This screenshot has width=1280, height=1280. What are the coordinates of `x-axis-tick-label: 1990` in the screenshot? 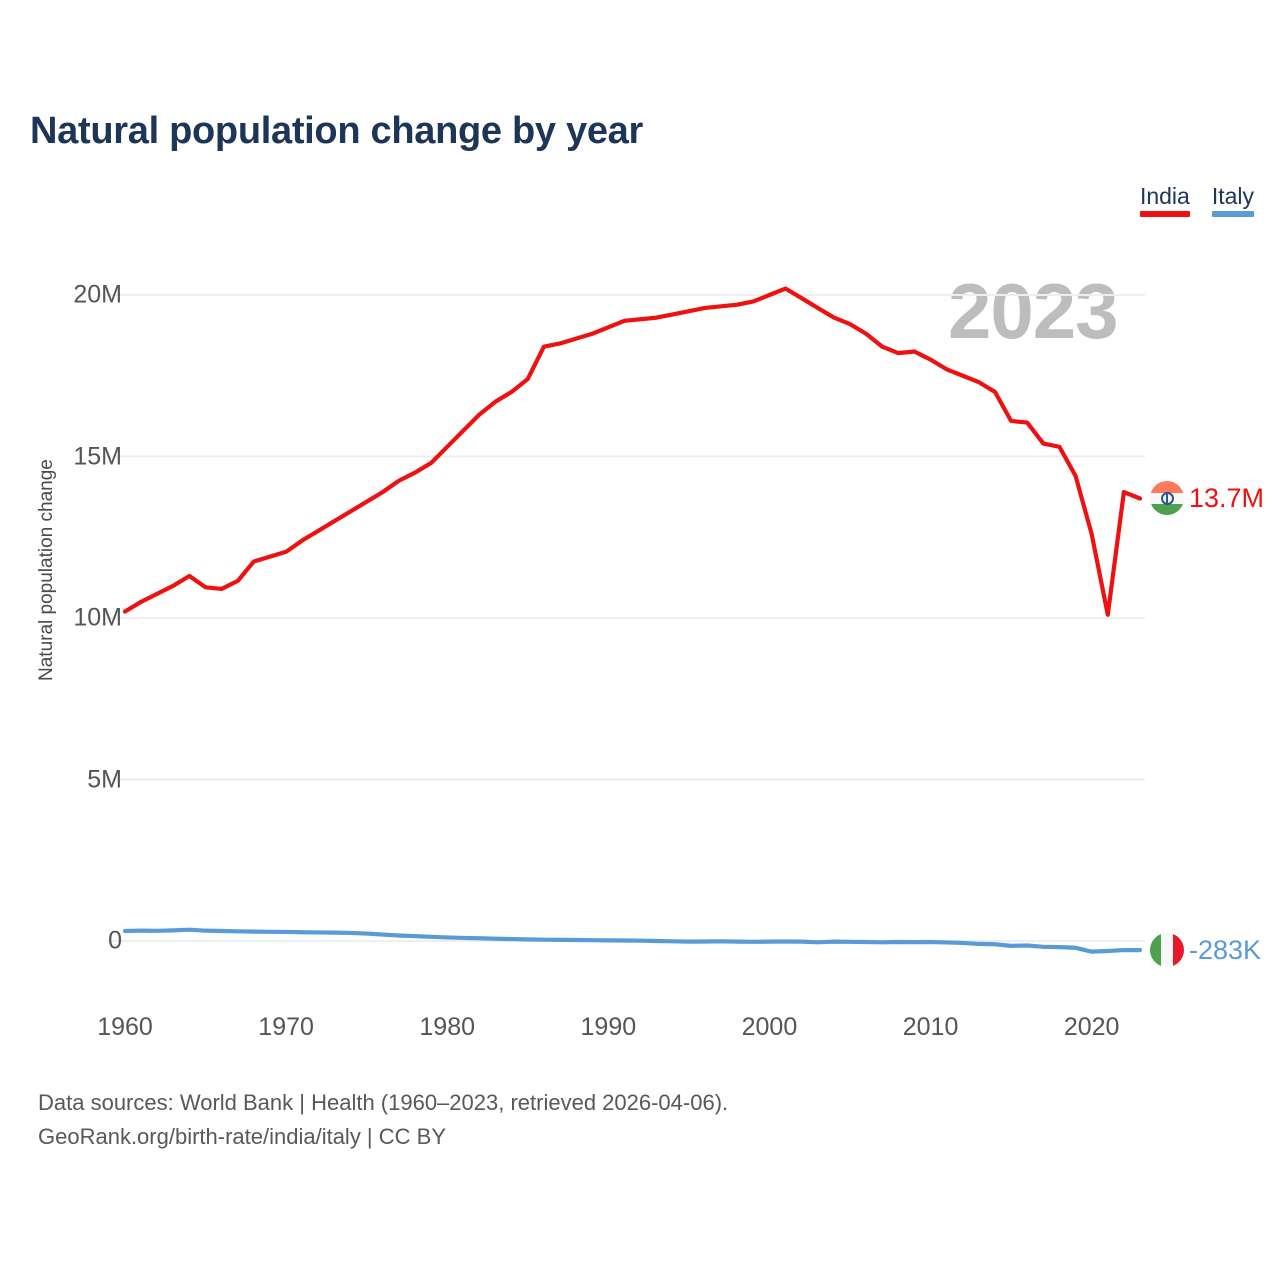 It's located at (608, 1027).